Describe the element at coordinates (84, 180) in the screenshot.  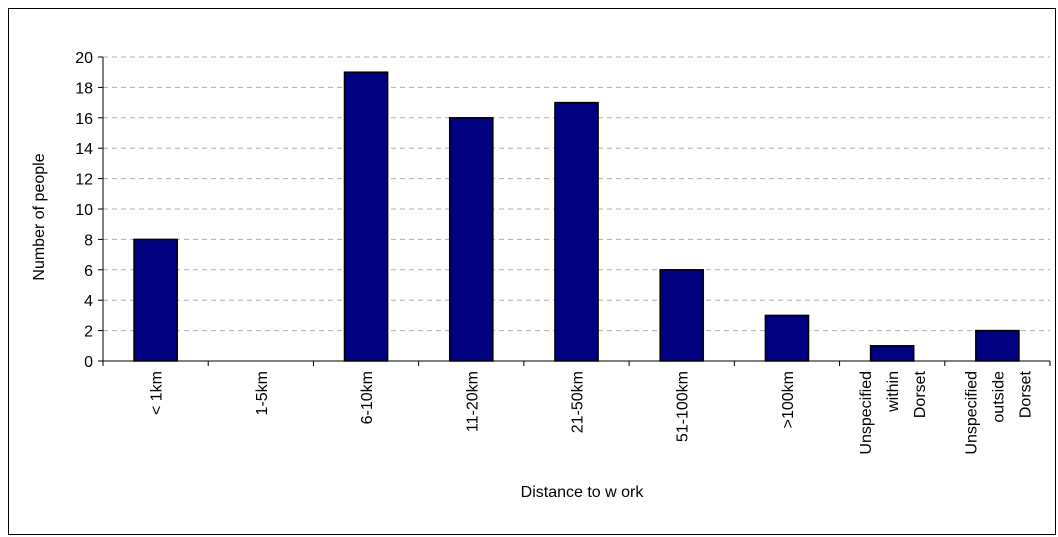
I see `y-tick-label: 12` at that location.